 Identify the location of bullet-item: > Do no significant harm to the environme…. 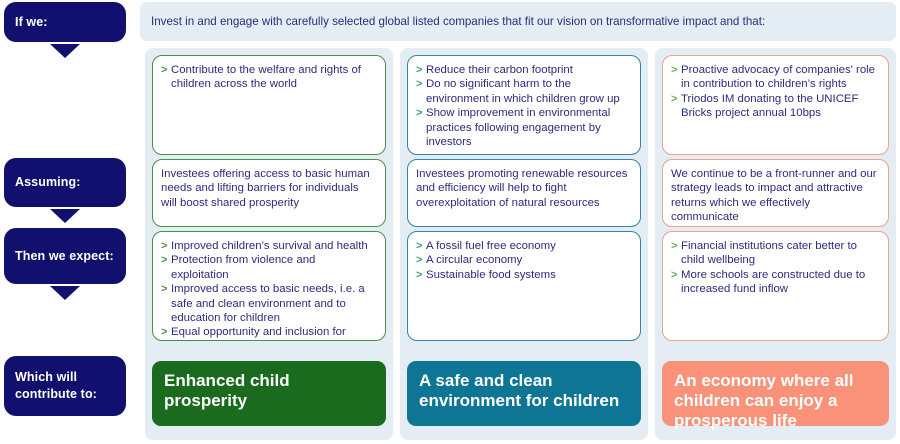
(523, 91).